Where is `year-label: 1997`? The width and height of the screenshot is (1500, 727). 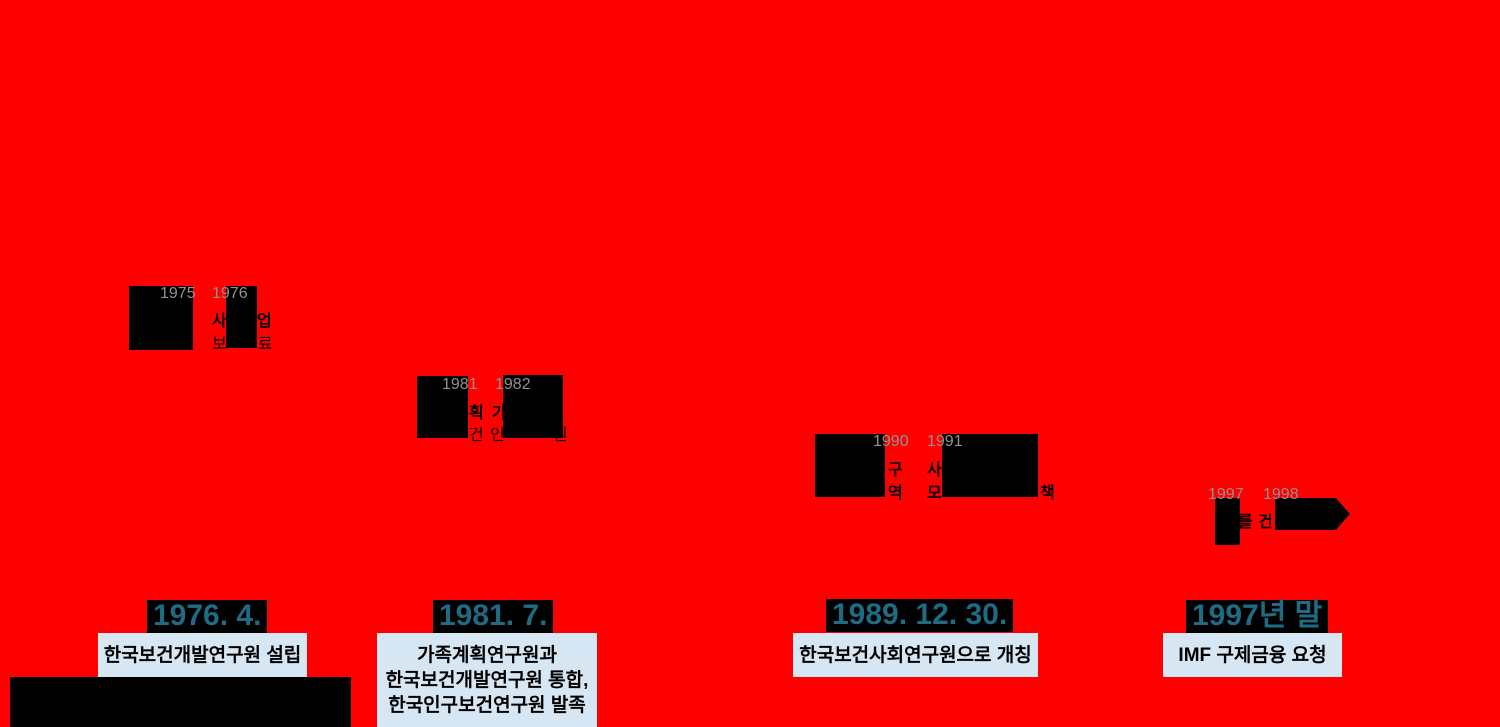
year-label: 1997 is located at coordinates (1226, 494).